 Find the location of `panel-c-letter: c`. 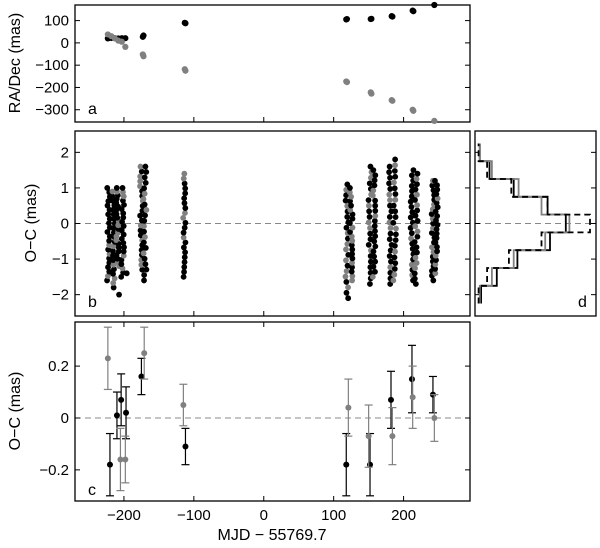

panel-c-letter: c is located at coordinates (92, 490).